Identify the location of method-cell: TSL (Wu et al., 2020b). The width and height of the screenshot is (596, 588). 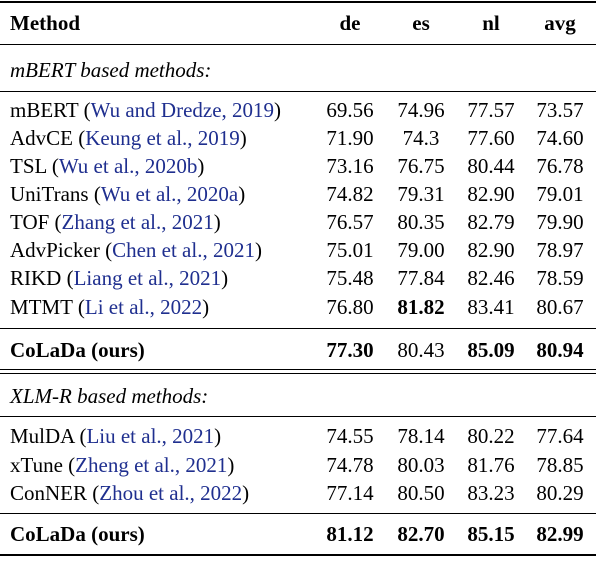
(107, 166).